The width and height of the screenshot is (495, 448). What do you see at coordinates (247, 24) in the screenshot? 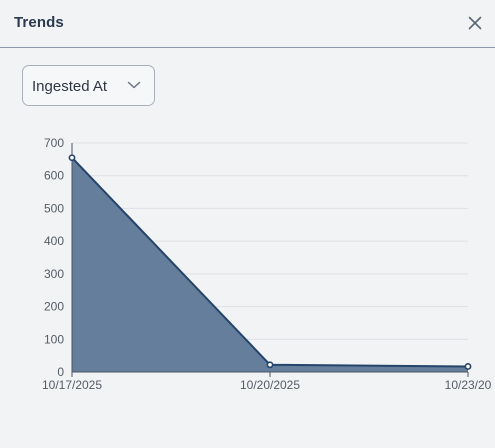
I see `dialog-header: Trends` at bounding box center [247, 24].